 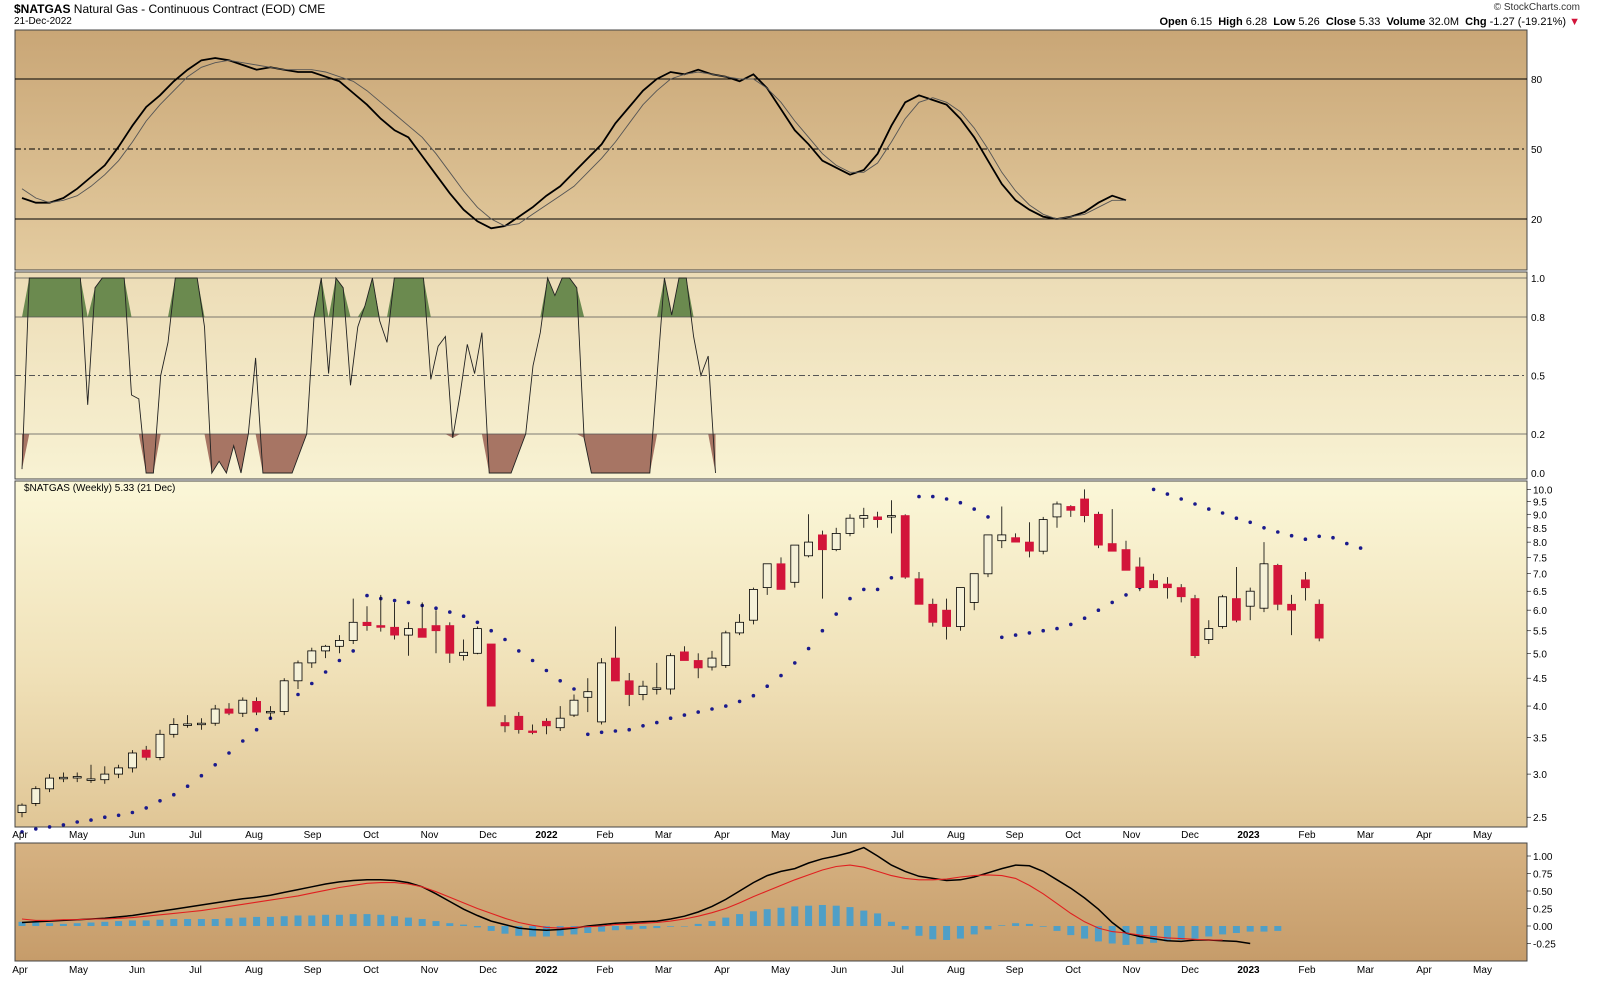 I want to click on oscillator-tick-label: 0.5, so click(x=1538, y=377).